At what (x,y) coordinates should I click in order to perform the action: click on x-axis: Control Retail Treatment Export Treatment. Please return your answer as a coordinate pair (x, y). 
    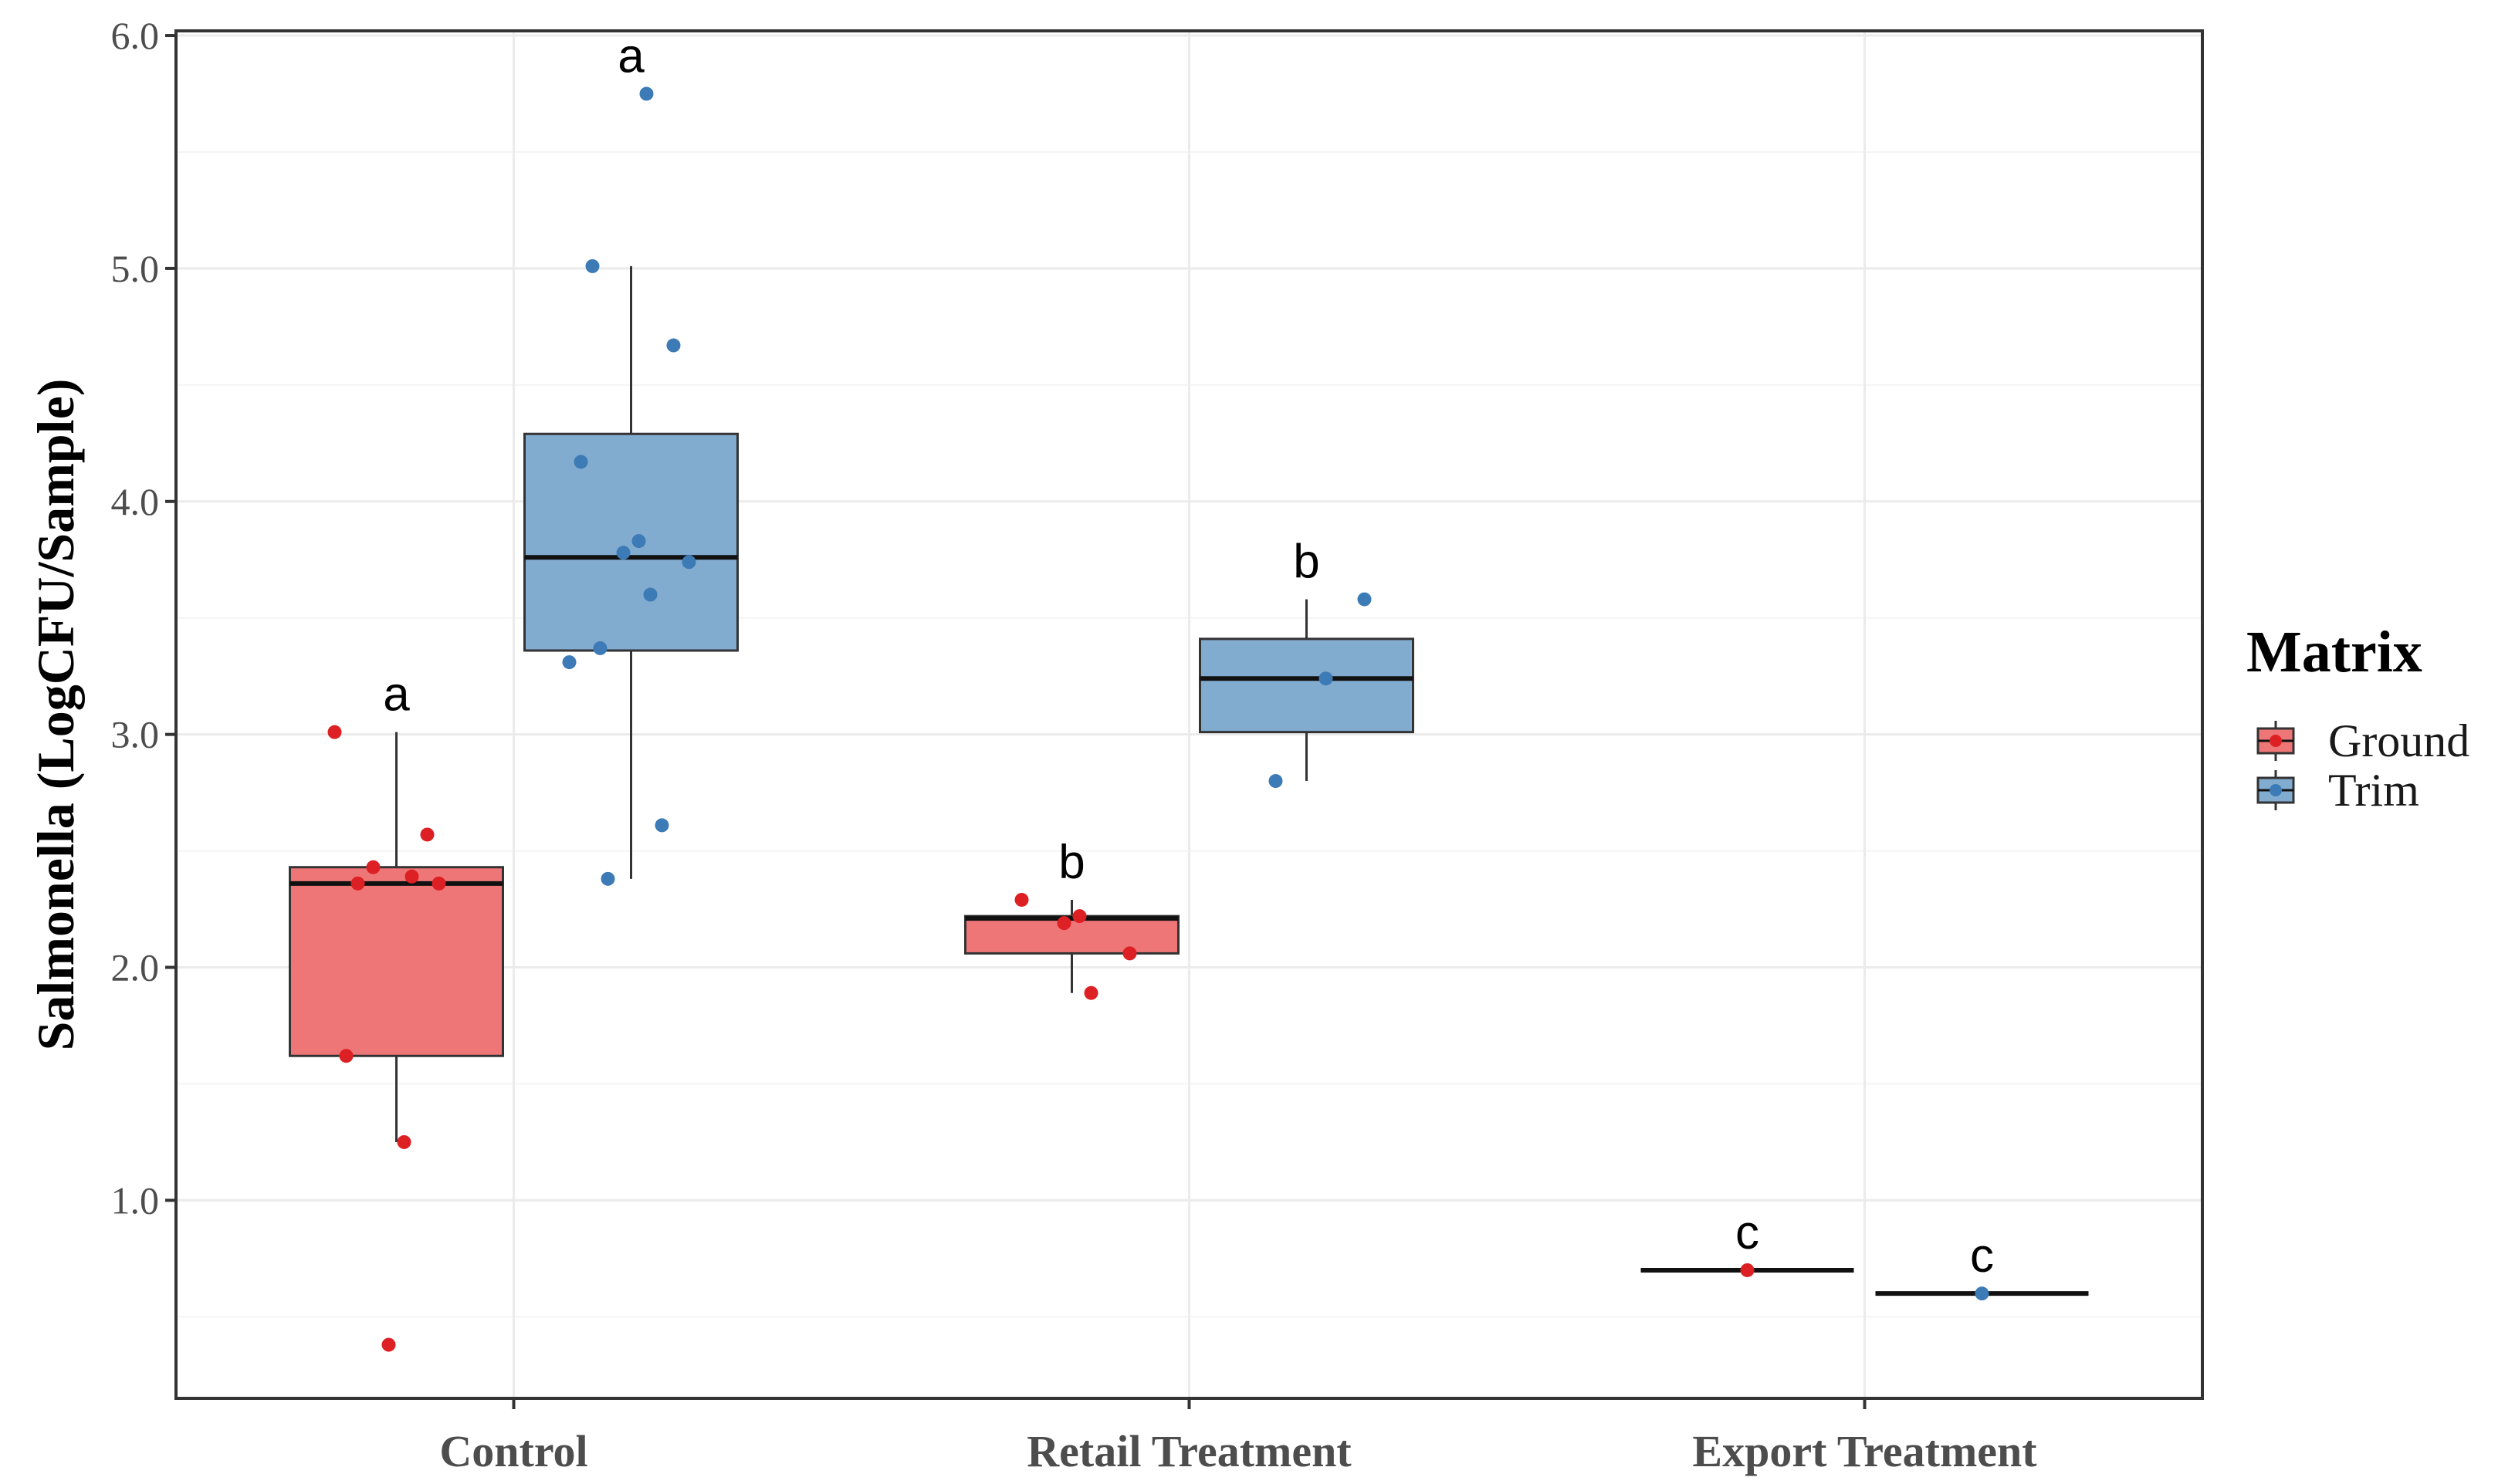
    Looking at the image, I should click on (1238, 1437).